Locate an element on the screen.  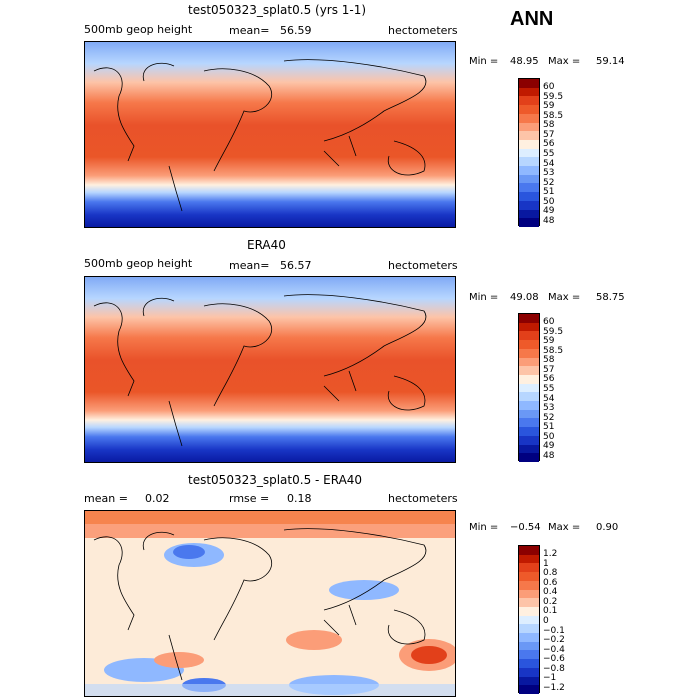
colorbar-label: −1 is located at coordinates (550, 678).